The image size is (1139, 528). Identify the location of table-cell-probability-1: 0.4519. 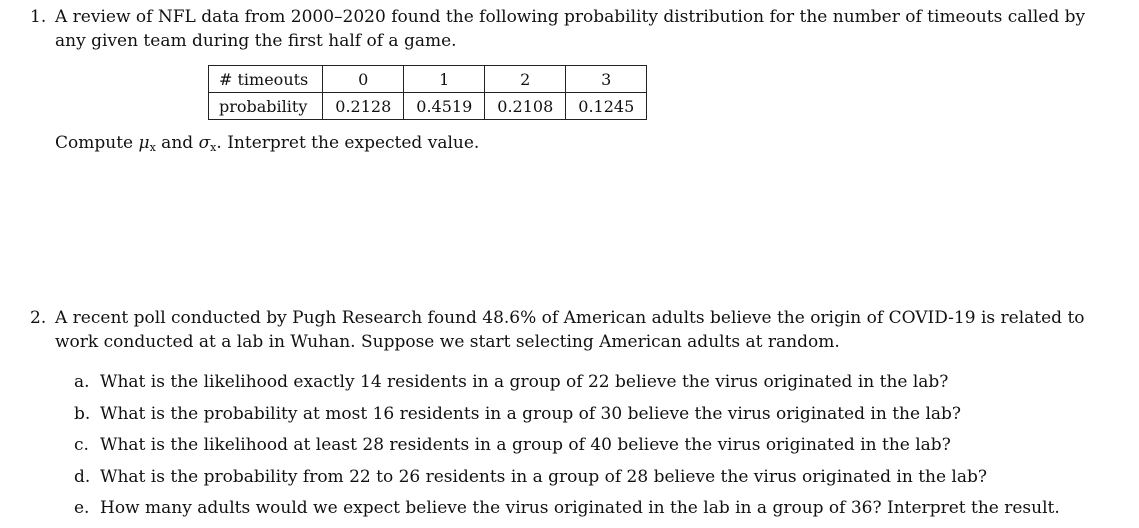
(444, 106).